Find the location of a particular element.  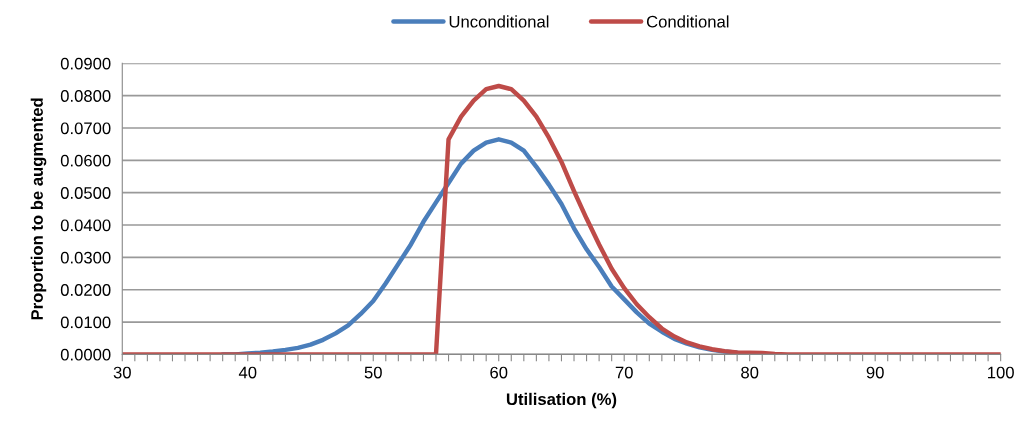

y-tick-label: 0.0900 is located at coordinates (85, 63).